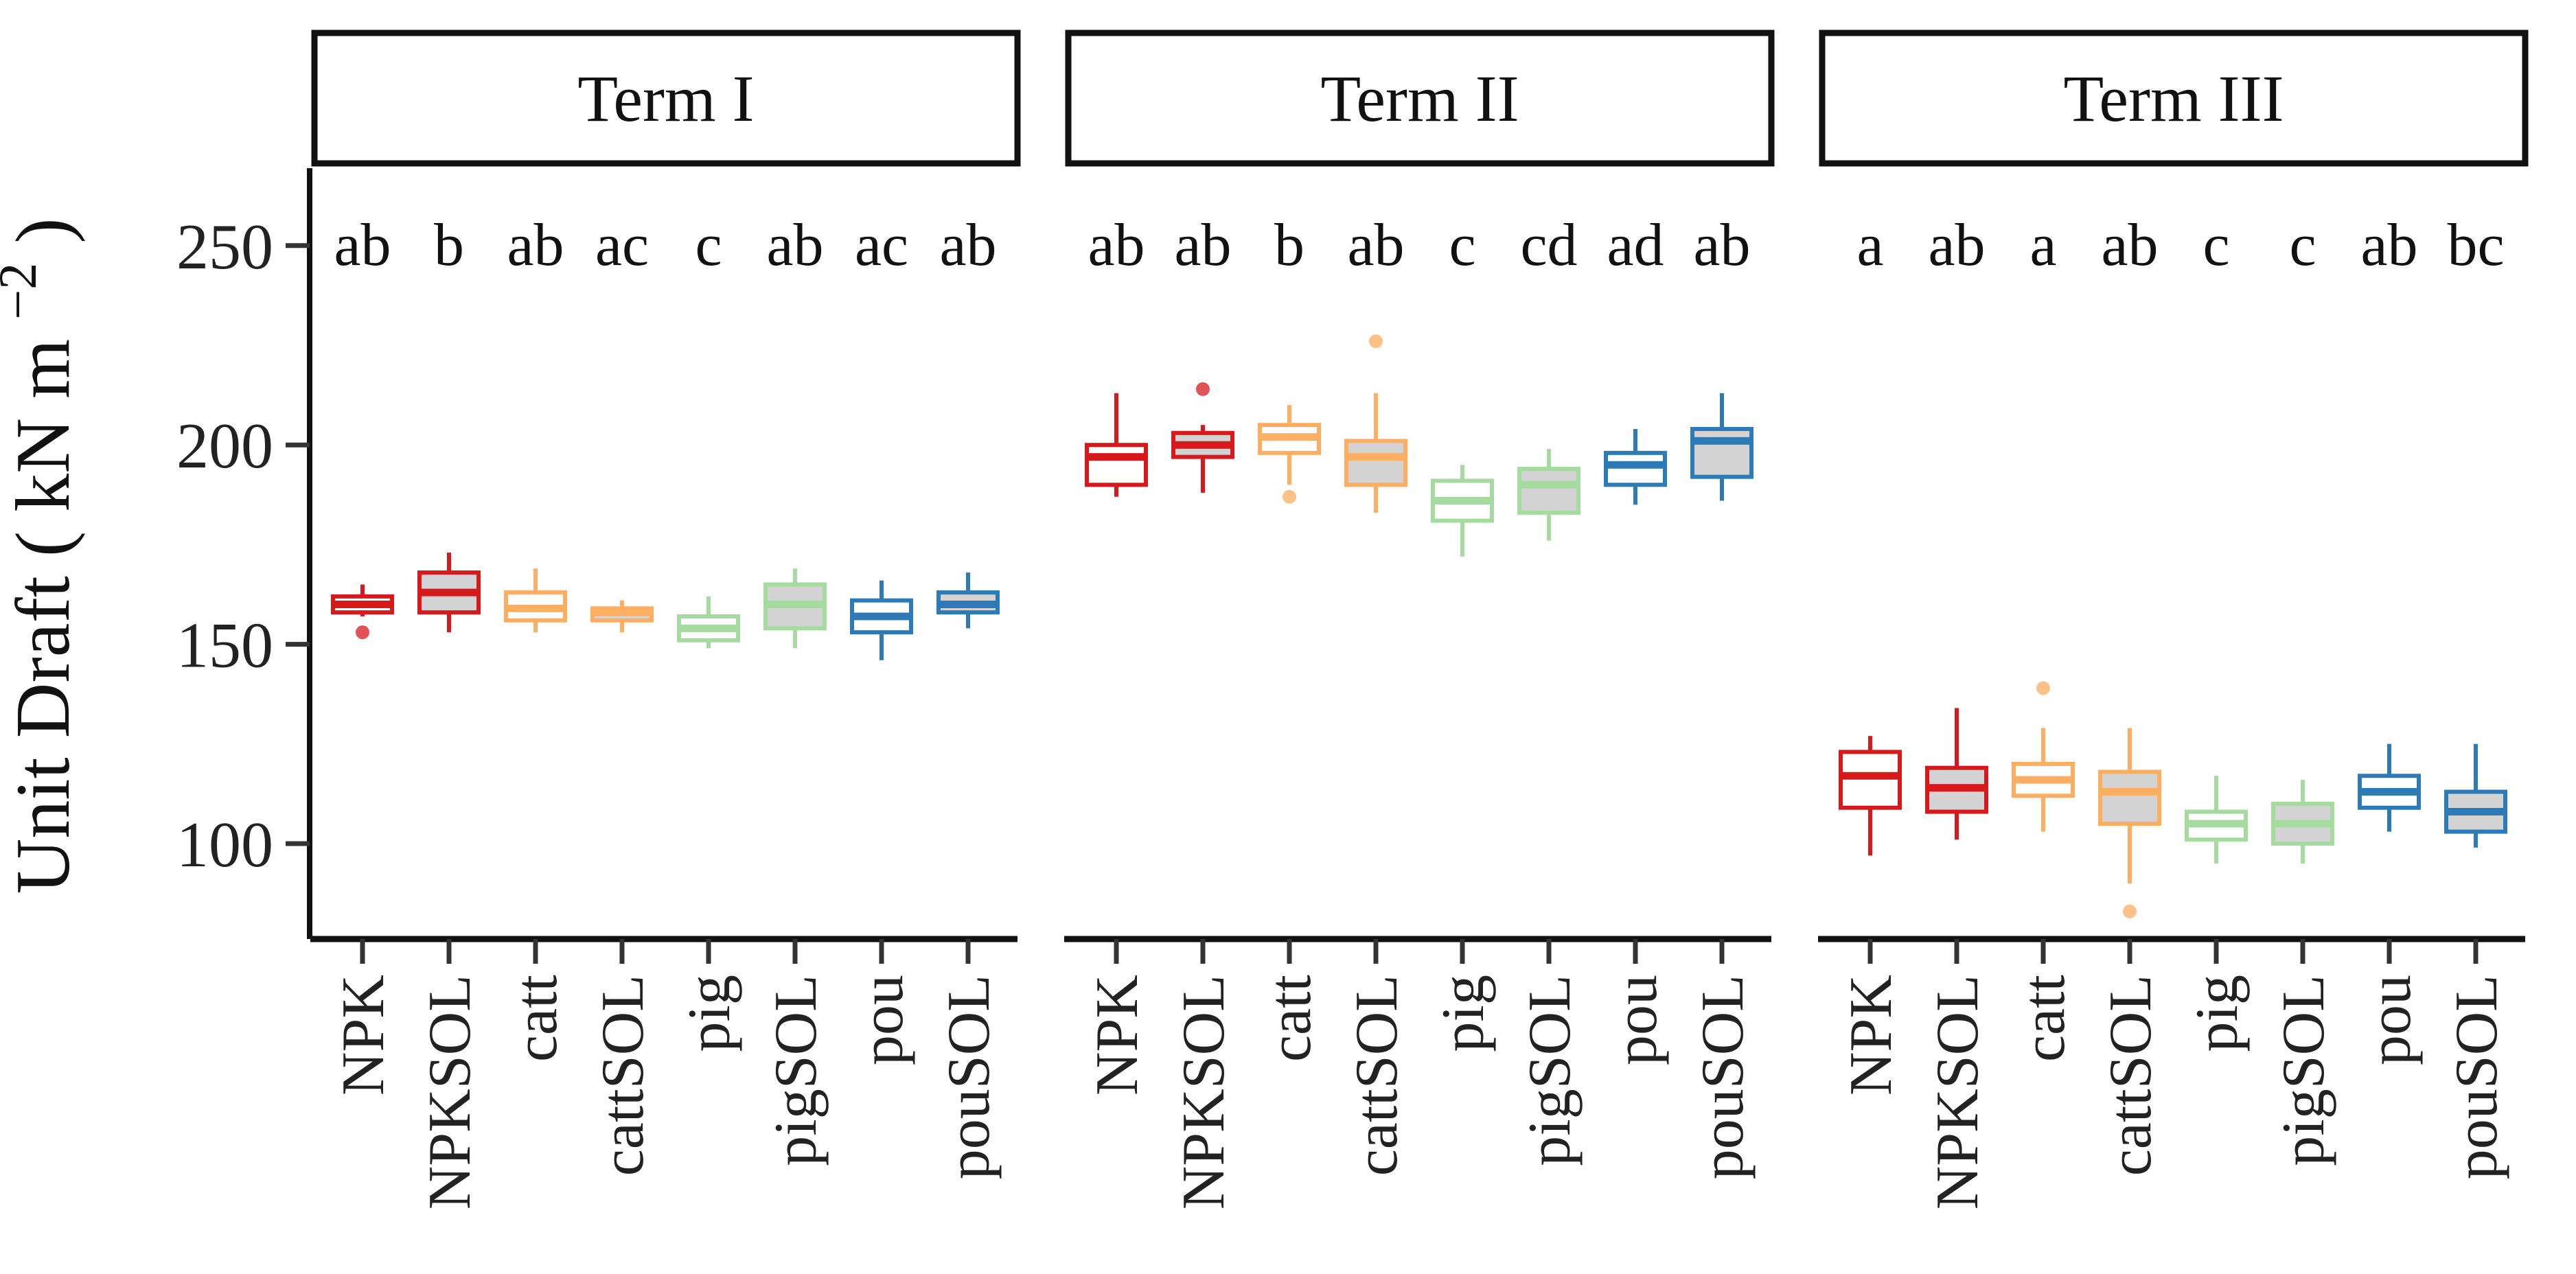 The image size is (2576, 1274). I want to click on y-axis-label-superscript: −2, so click(23, 291).